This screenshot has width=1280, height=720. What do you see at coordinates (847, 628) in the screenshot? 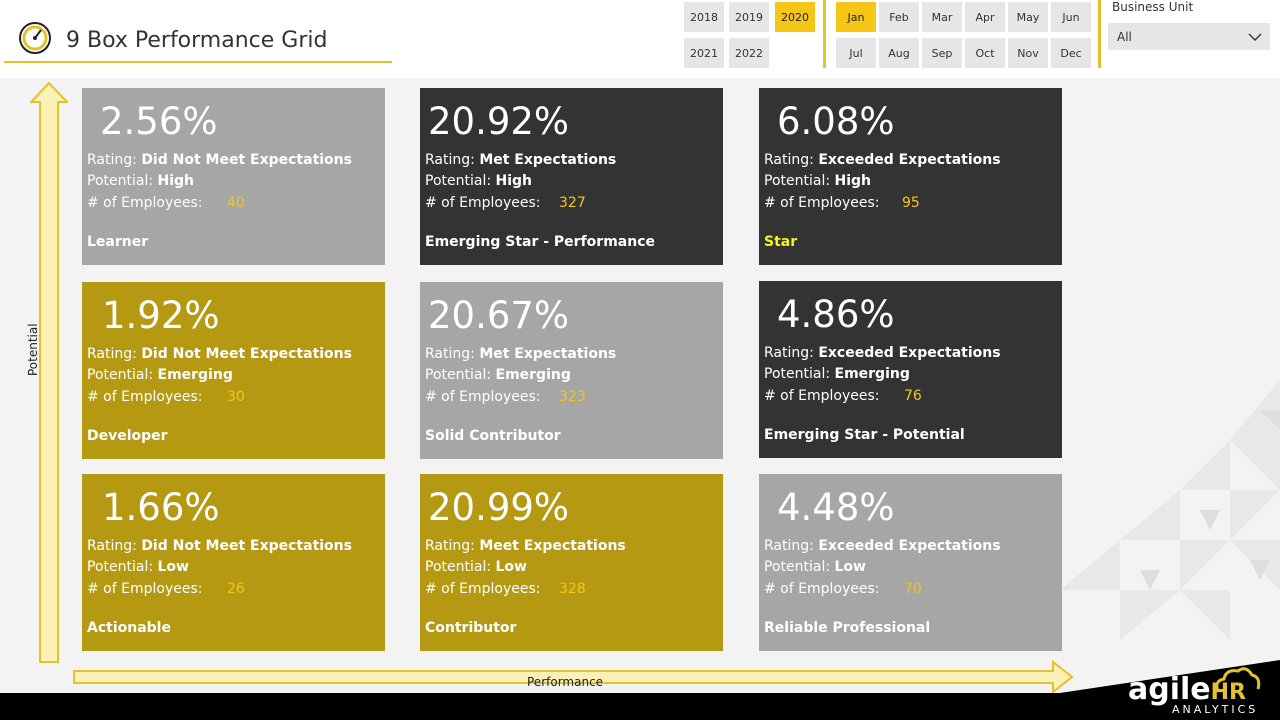
I see `box-category: Reliable Professional` at bounding box center [847, 628].